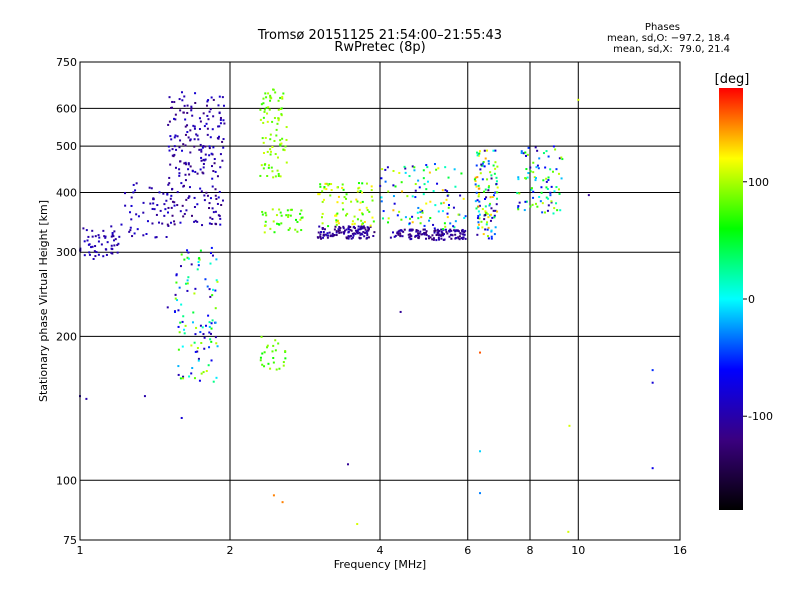 The width and height of the screenshot is (800, 600). I want to click on colorbar-ticks: 100 0 -100, so click(758, 299).